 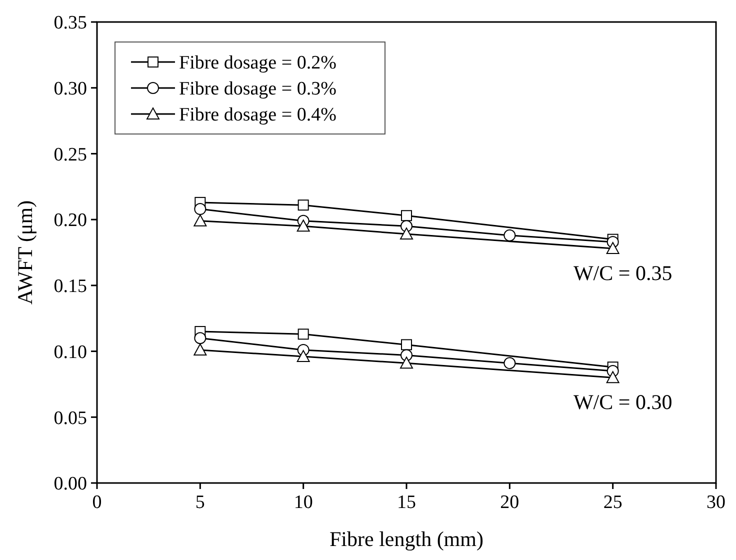 What do you see at coordinates (612, 502) in the screenshot?
I see `x-tick-label: 25` at bounding box center [612, 502].